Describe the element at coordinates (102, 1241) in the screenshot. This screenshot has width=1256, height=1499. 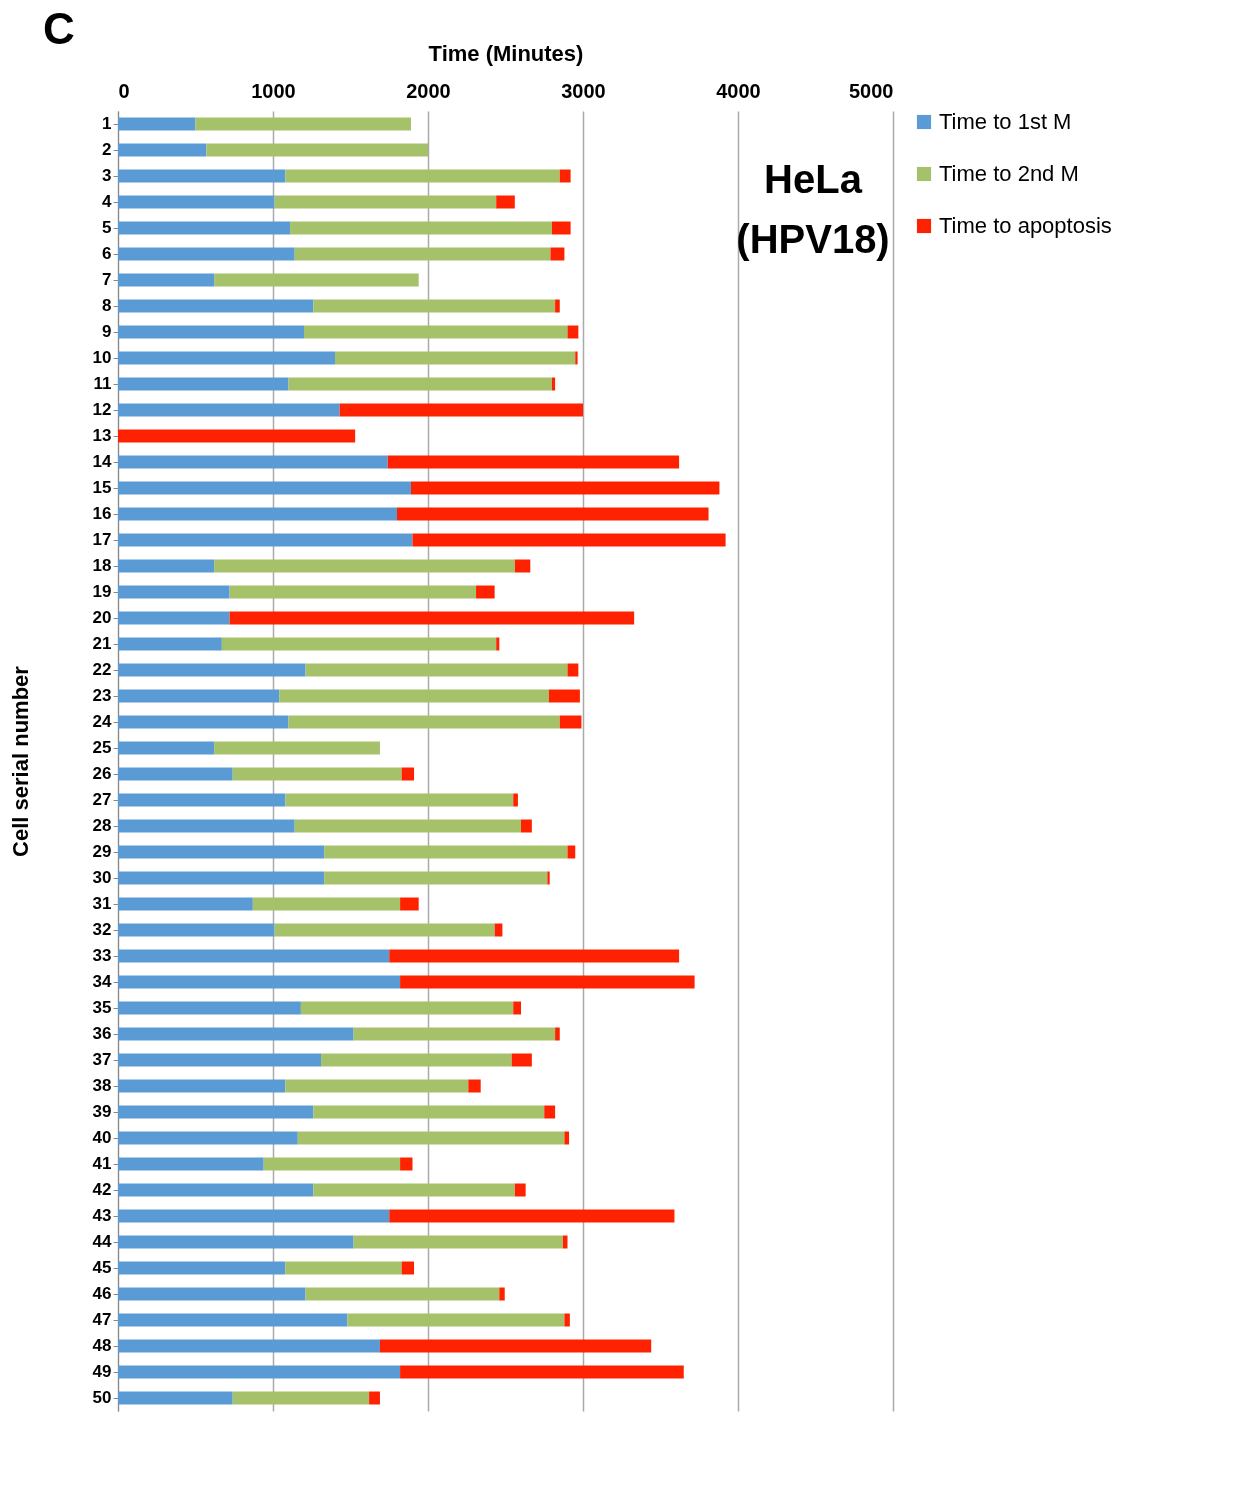
I see `y-tick-label: 44` at that location.